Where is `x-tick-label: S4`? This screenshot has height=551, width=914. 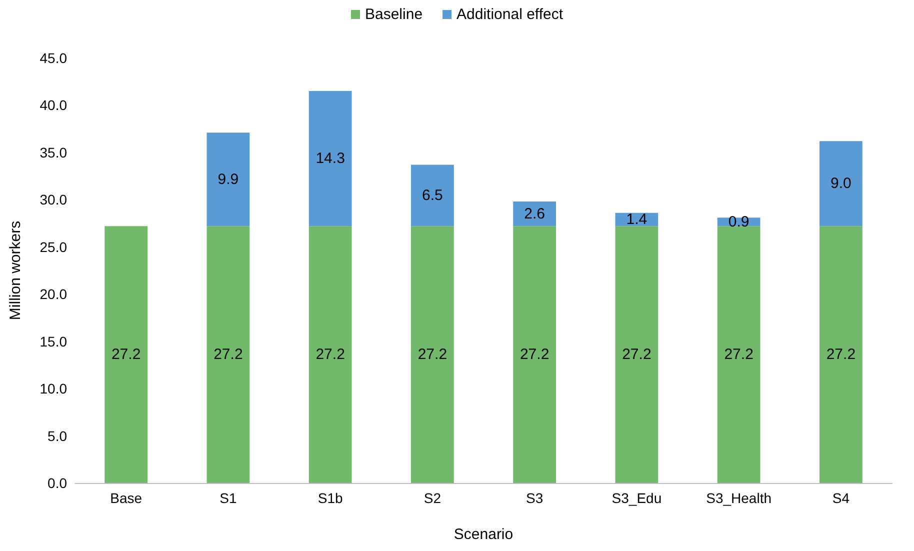 x-tick-label: S4 is located at coordinates (841, 498).